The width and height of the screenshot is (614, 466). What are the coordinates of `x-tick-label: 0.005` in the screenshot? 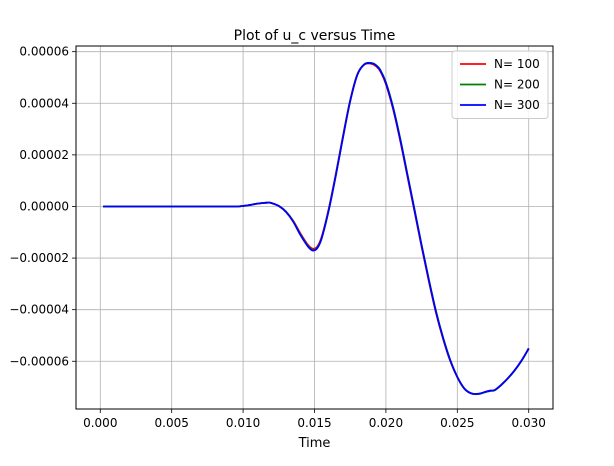 It's located at (172, 423).